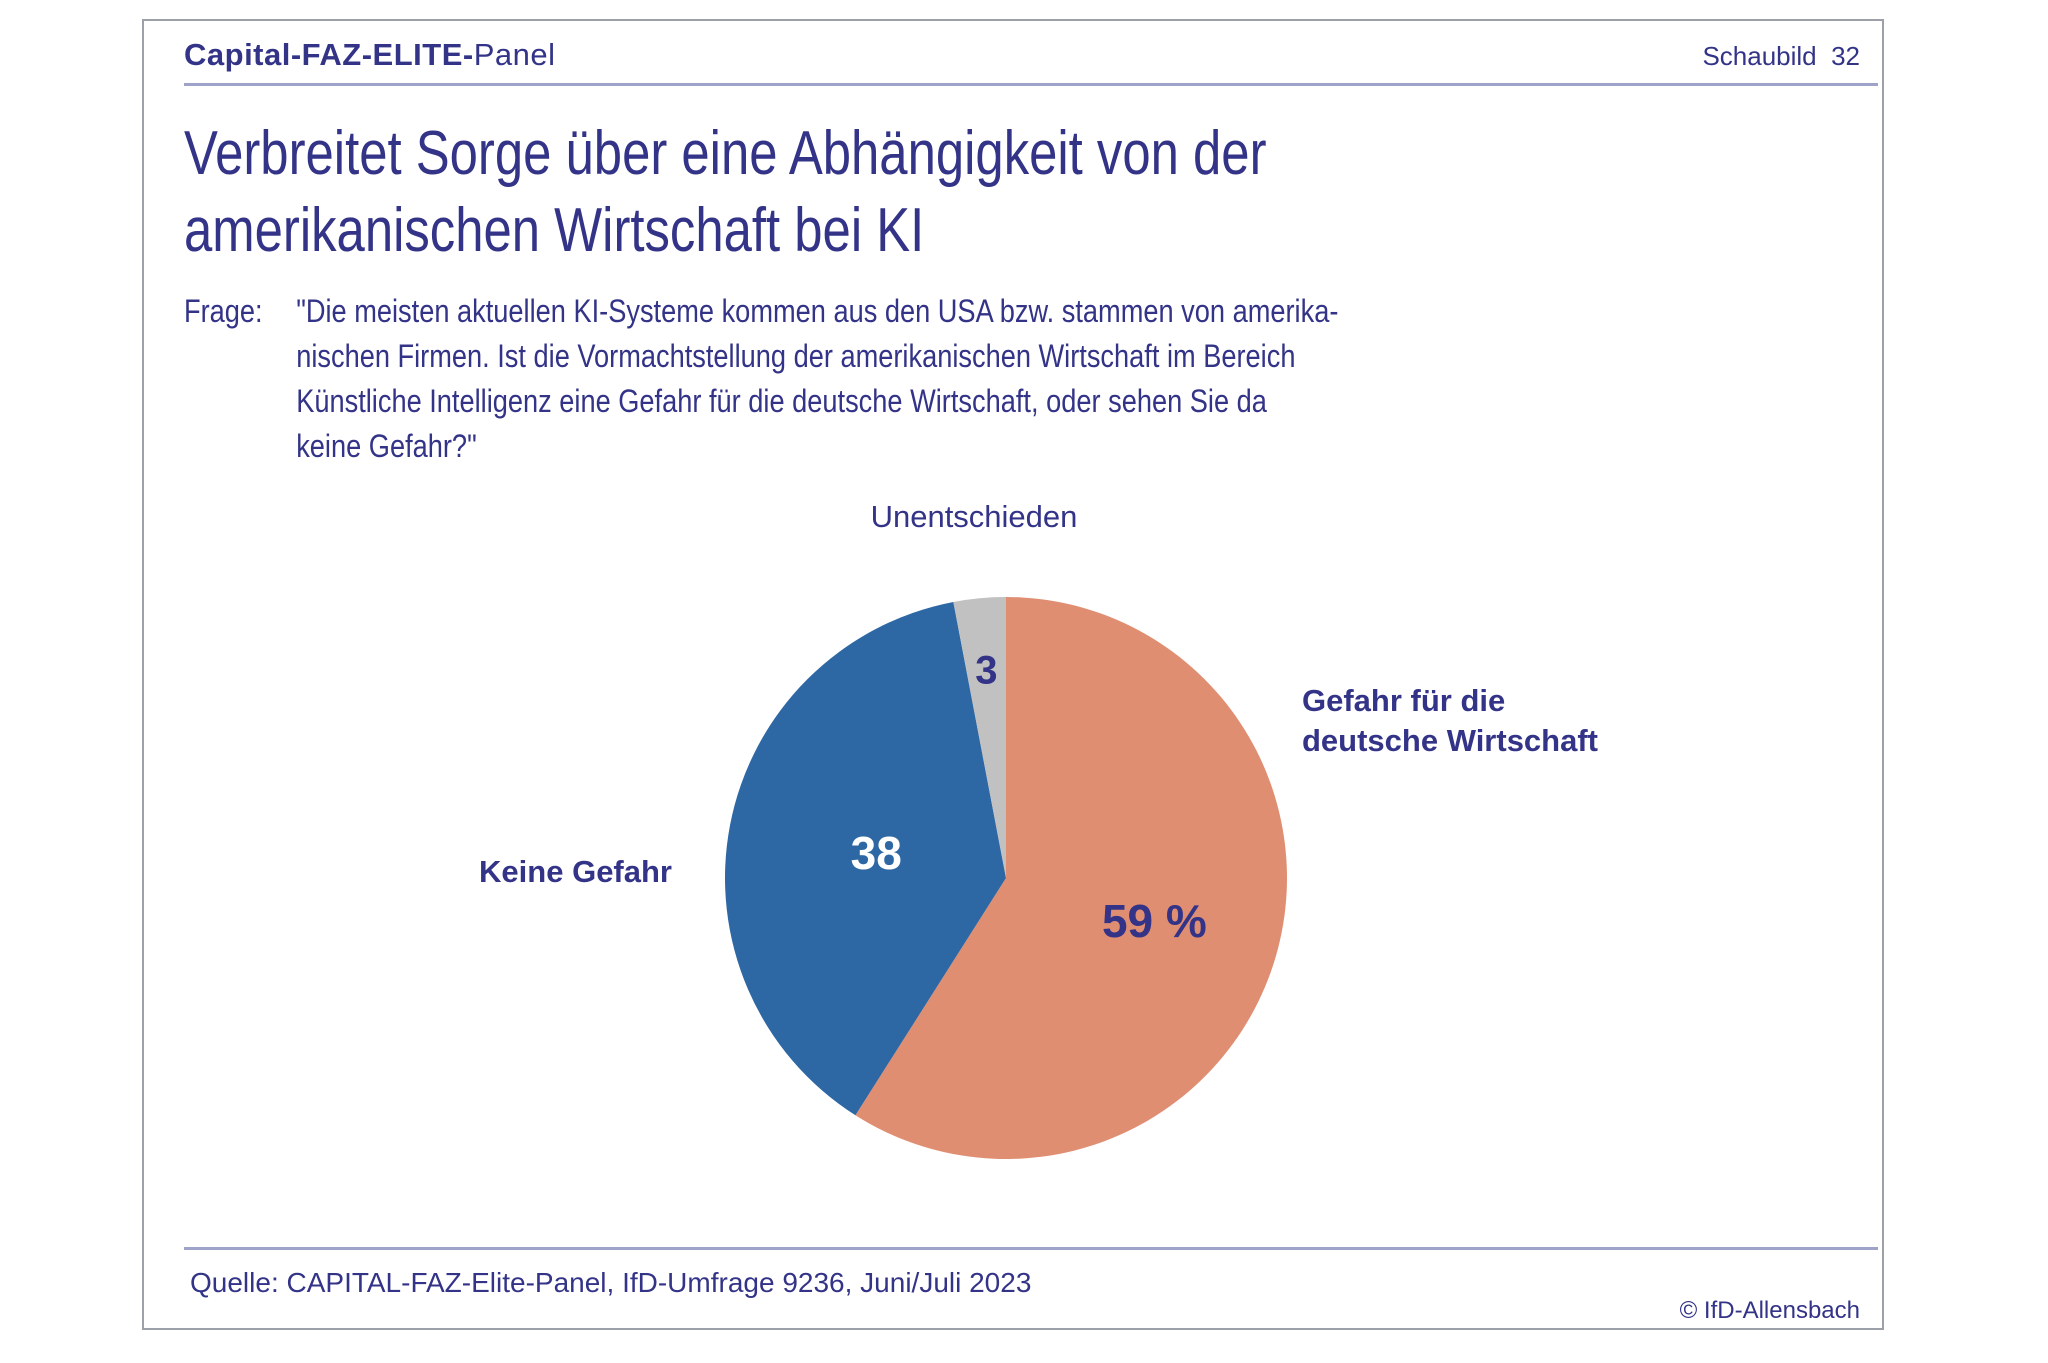 This screenshot has width=2048, height=1363. I want to click on pie-slice-unentschieden, so click(979, 737).